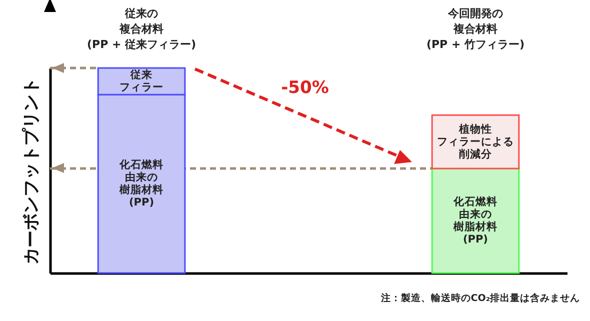  Describe the element at coordinates (32, 171) in the screenshot. I see `y-axis-title: カーボンフットプリント` at that location.